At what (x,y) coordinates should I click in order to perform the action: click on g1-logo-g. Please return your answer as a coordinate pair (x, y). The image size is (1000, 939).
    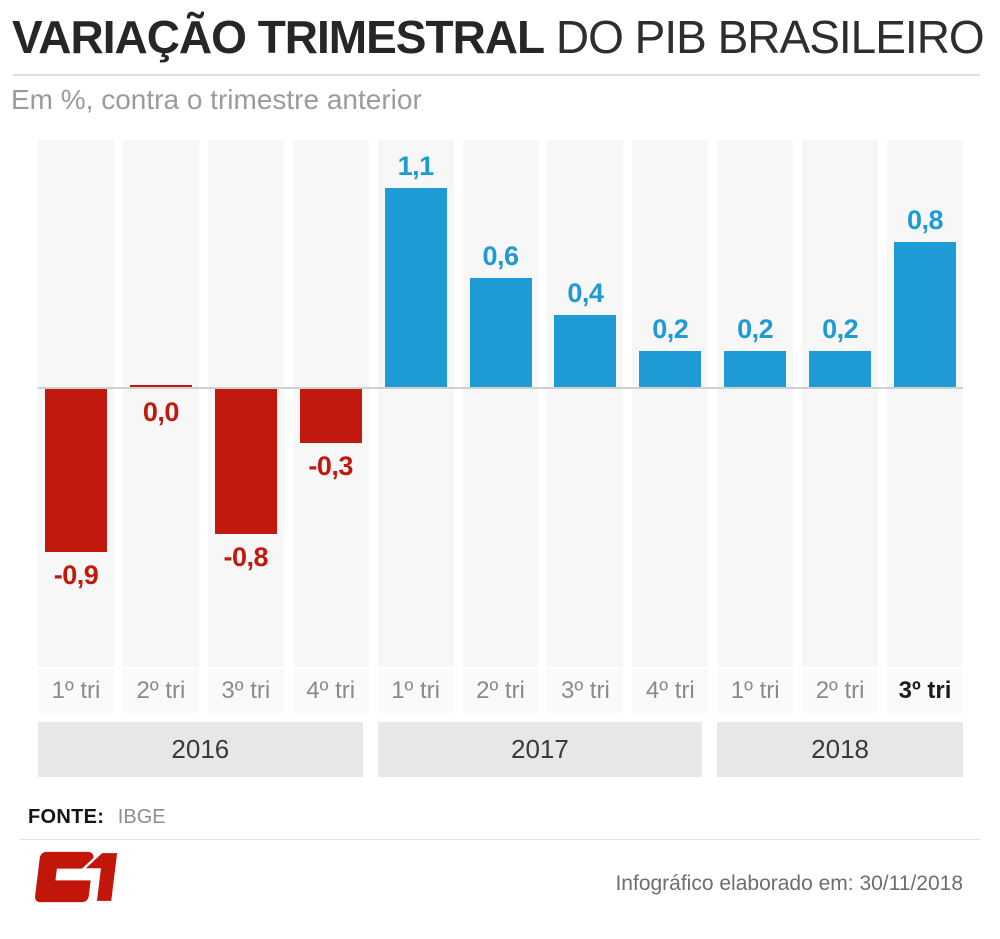
    Looking at the image, I should click on (64, 877).